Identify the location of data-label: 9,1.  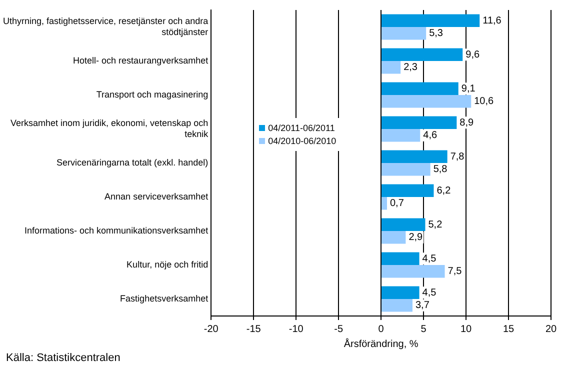
(468, 88).